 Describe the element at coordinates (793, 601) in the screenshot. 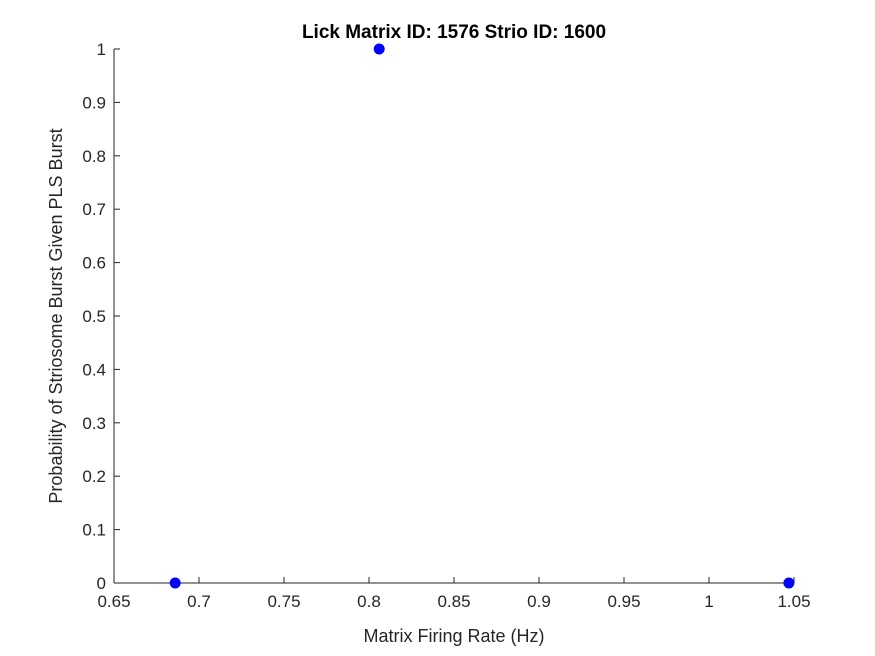

I see `x-tick-label: 1.05` at that location.